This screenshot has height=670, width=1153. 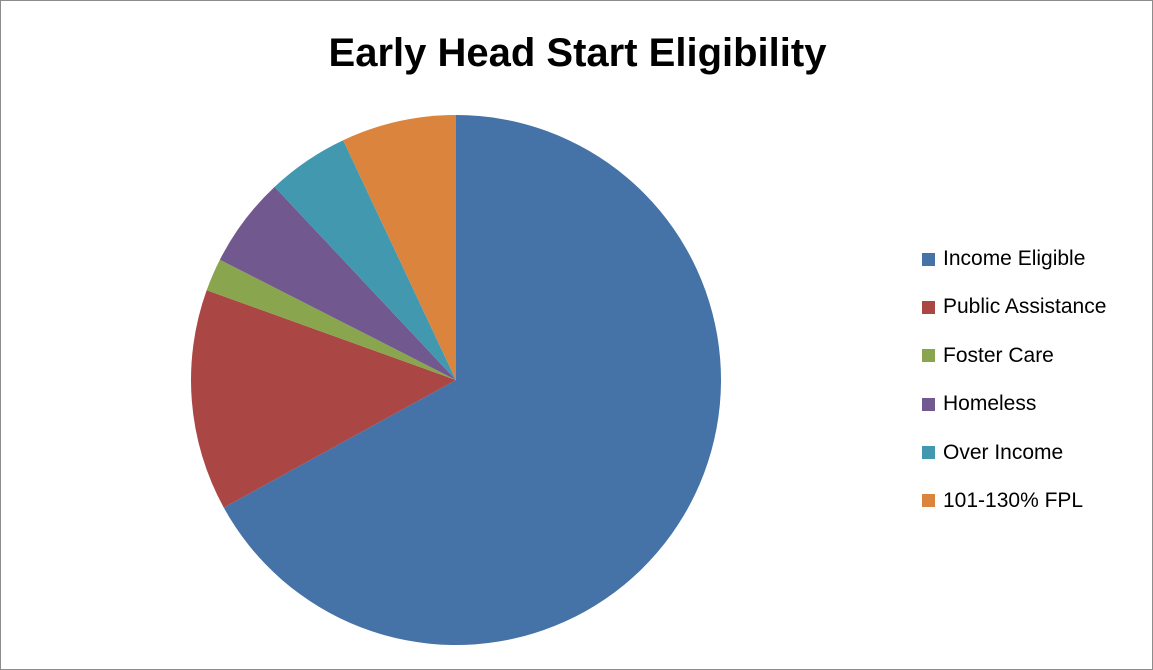 I want to click on legend-item: Public Assistance, so click(x=1014, y=307).